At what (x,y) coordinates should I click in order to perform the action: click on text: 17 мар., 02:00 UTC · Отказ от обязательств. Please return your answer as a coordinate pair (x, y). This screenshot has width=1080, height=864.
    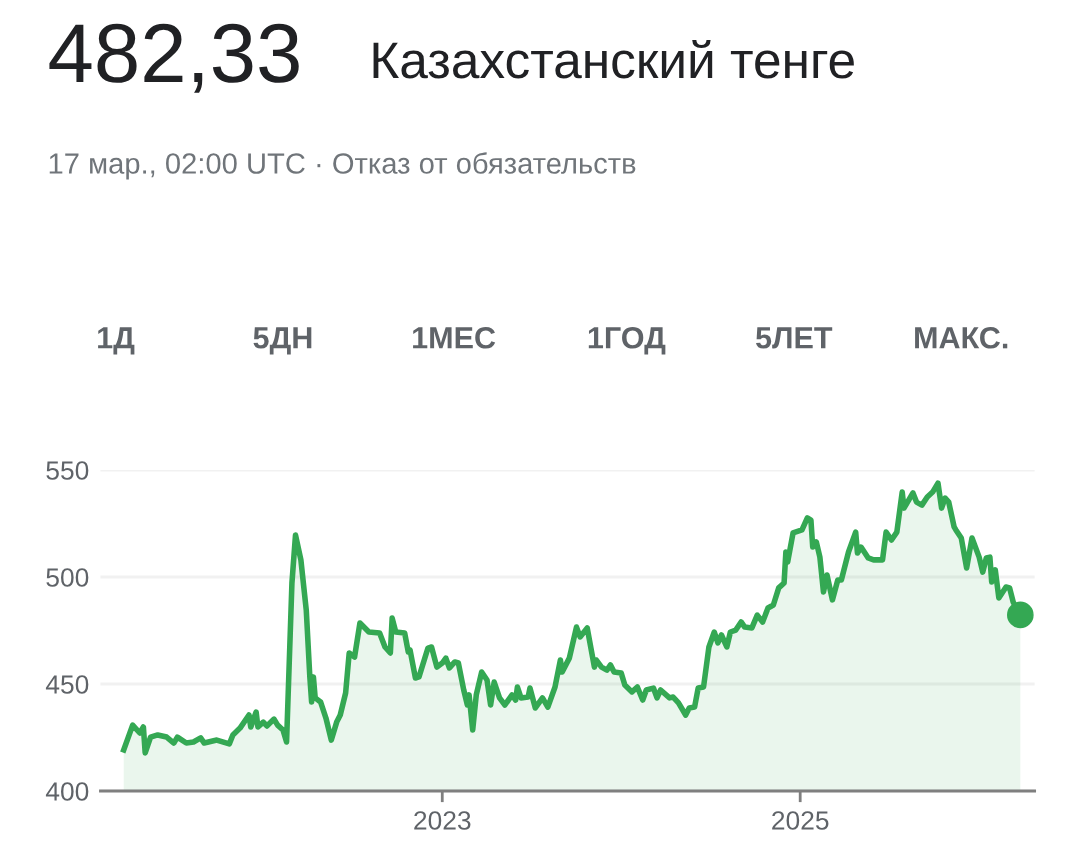
    Looking at the image, I should click on (342, 166).